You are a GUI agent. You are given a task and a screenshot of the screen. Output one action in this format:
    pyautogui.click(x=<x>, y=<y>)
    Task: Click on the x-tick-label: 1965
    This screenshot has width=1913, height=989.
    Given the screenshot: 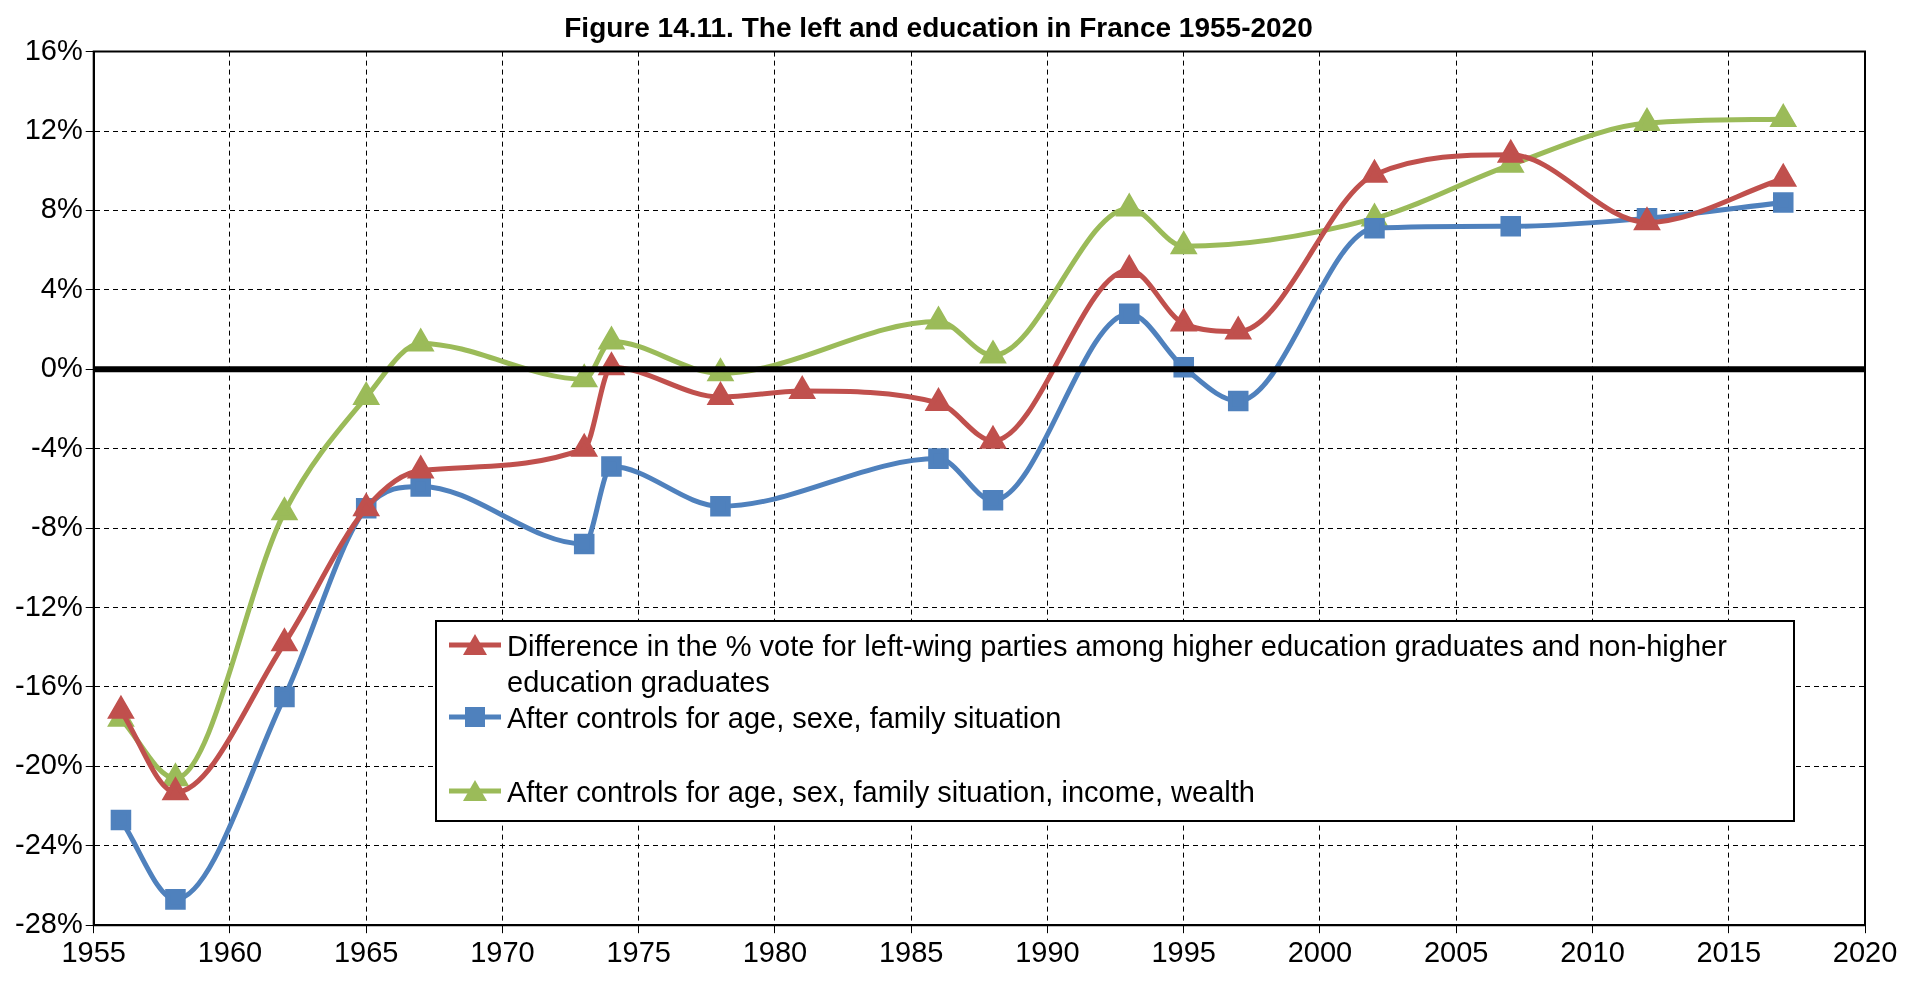 What is the action you would take?
    pyautogui.click(x=366, y=951)
    